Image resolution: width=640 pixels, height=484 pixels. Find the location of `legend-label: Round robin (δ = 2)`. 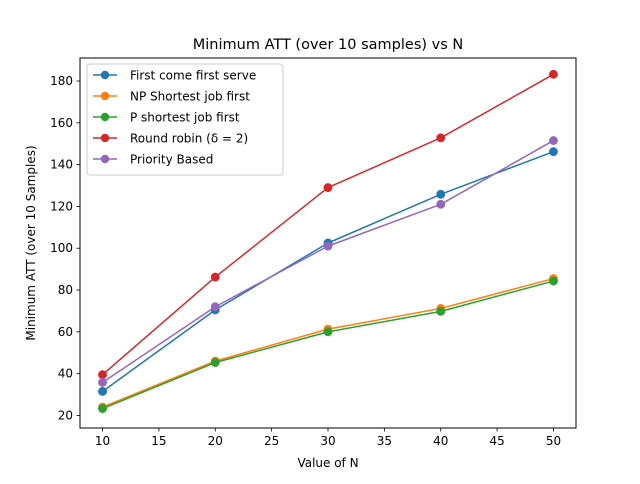

legend-label: Round robin (δ = 2) is located at coordinates (189, 139).